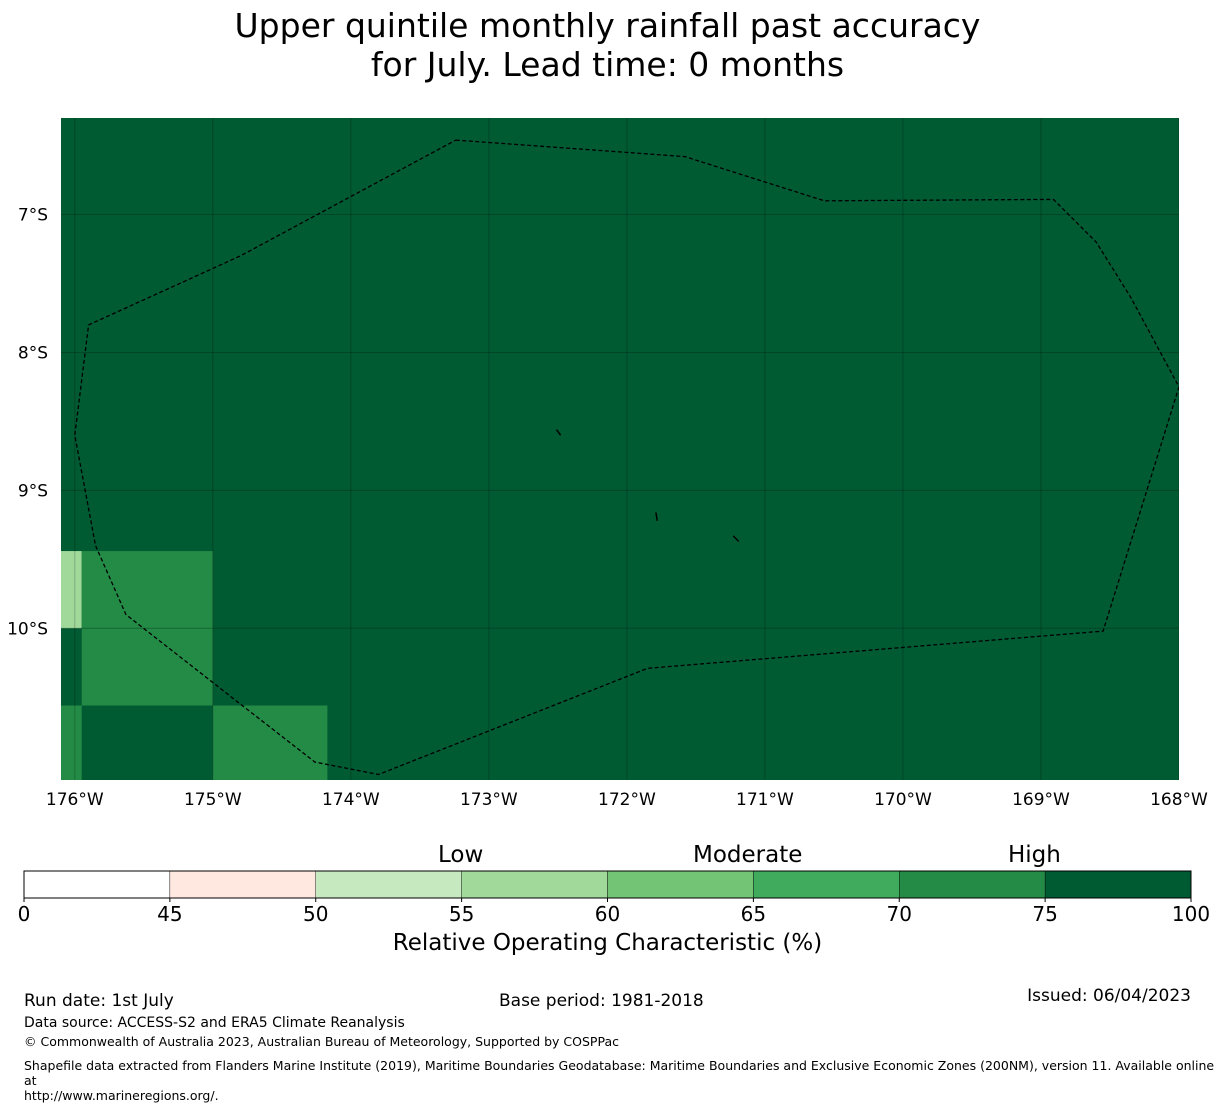 Image resolution: width=1215 pixels, height=1103 pixels. Describe the element at coordinates (753, 914) in the screenshot. I see `colorbar-tick-label: 65` at that location.